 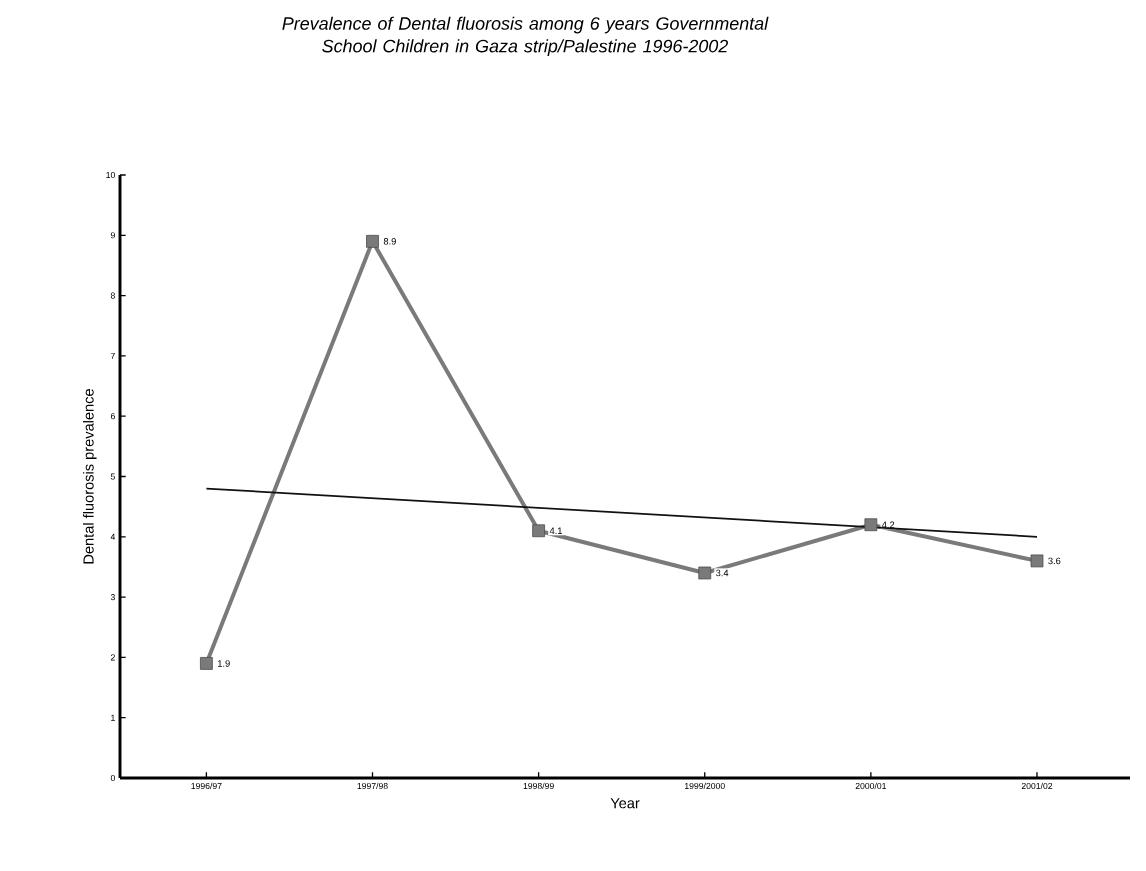 I want to click on data-label: 3.4, so click(x=722, y=573).